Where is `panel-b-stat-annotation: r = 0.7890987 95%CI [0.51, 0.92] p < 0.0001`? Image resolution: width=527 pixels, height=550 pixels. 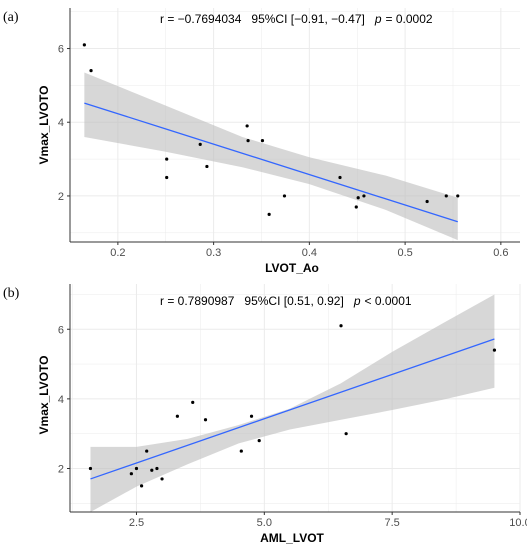
panel-b-stat-annotation: r = 0.7890987 95%CI [0.51, 0.92] p < 0.0001 is located at coordinates (286, 301).